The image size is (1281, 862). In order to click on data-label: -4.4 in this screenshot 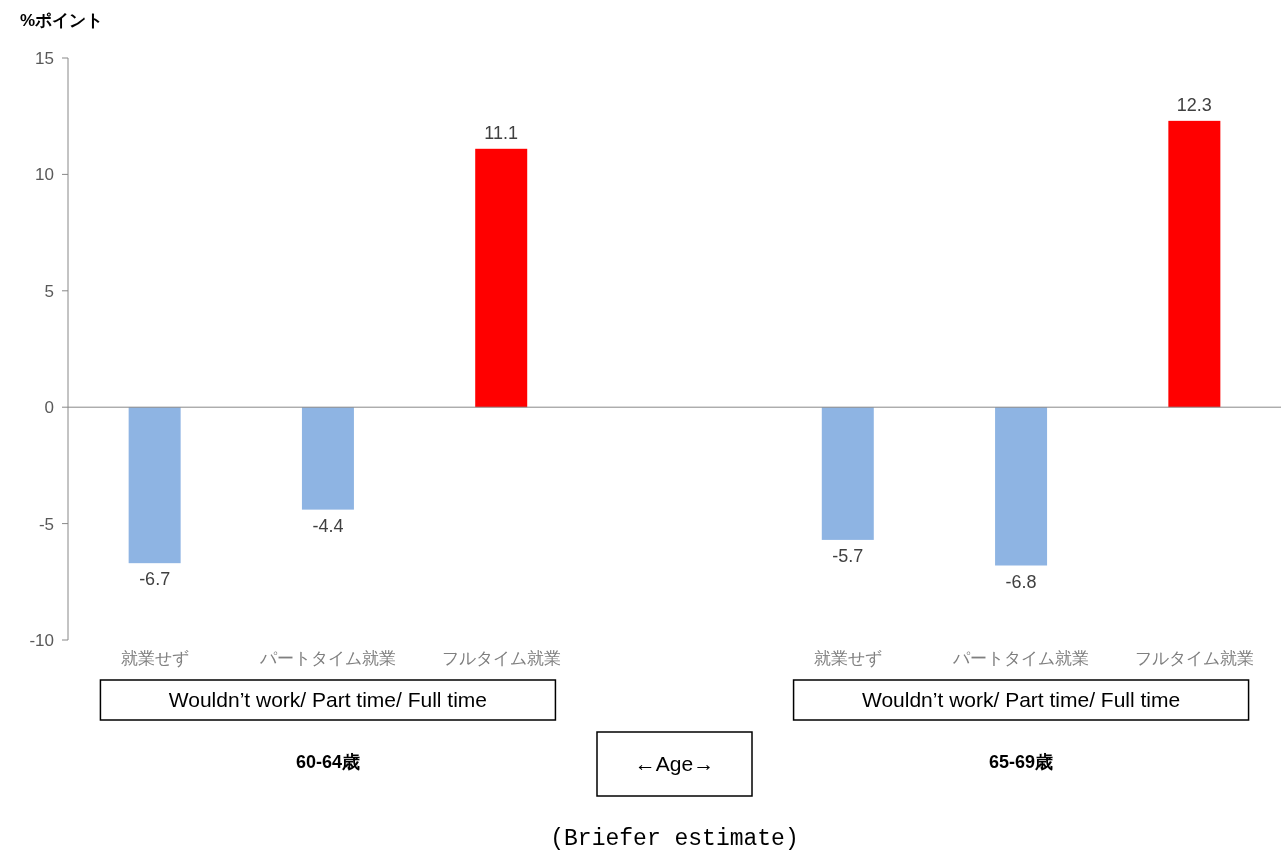, I will do `click(328, 525)`.